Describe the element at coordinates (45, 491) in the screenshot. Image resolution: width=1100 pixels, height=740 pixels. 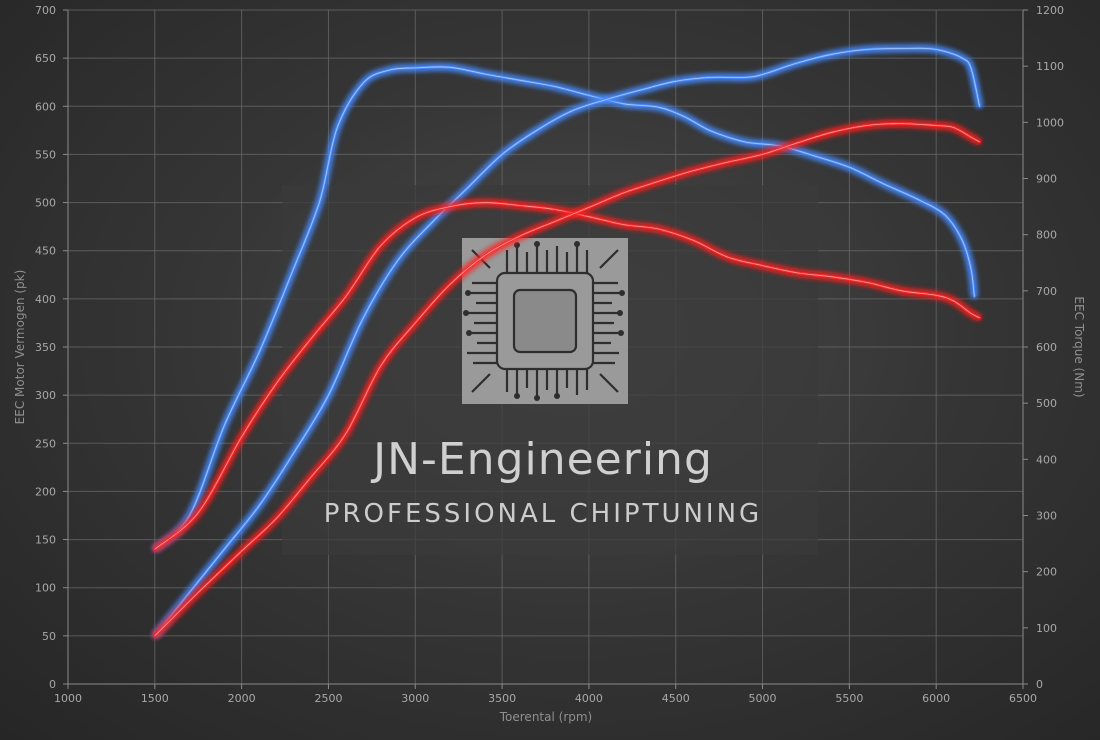
I see `y-left-tick-label: 200` at that location.